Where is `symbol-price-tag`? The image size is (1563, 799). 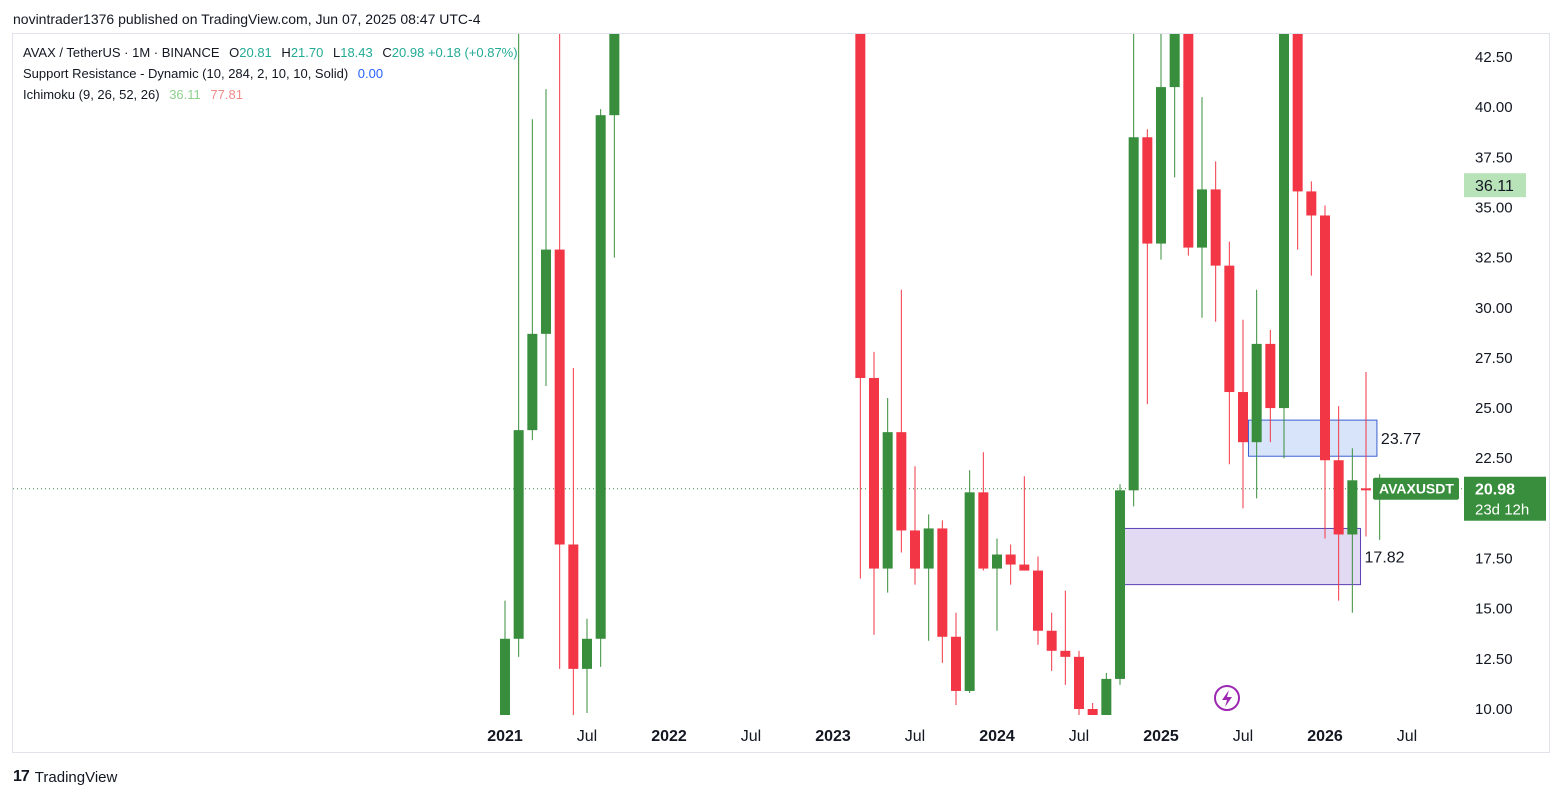 symbol-price-tag is located at coordinates (1416, 488).